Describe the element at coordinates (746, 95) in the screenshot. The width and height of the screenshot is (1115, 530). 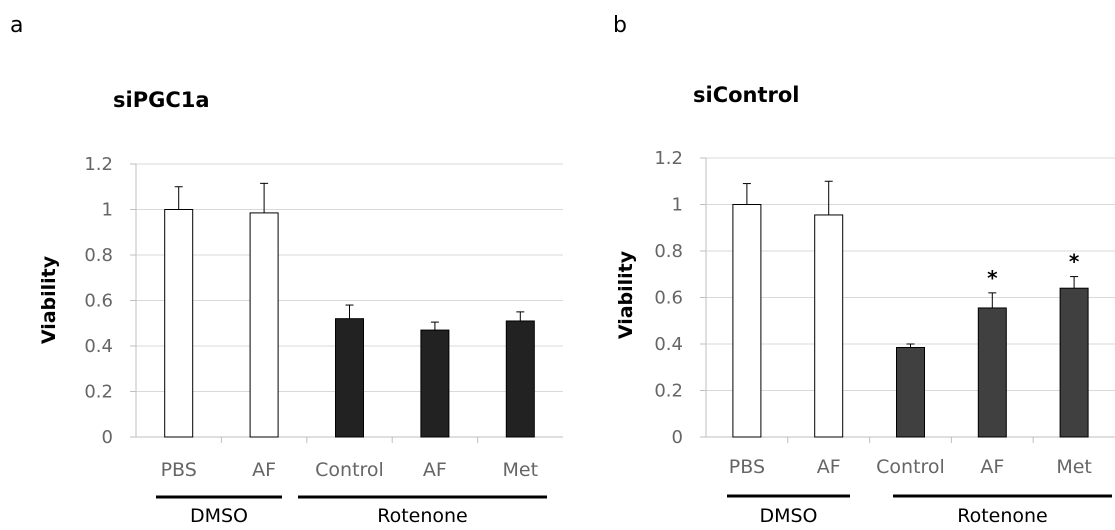
I see `chart-title: siControl` at that location.